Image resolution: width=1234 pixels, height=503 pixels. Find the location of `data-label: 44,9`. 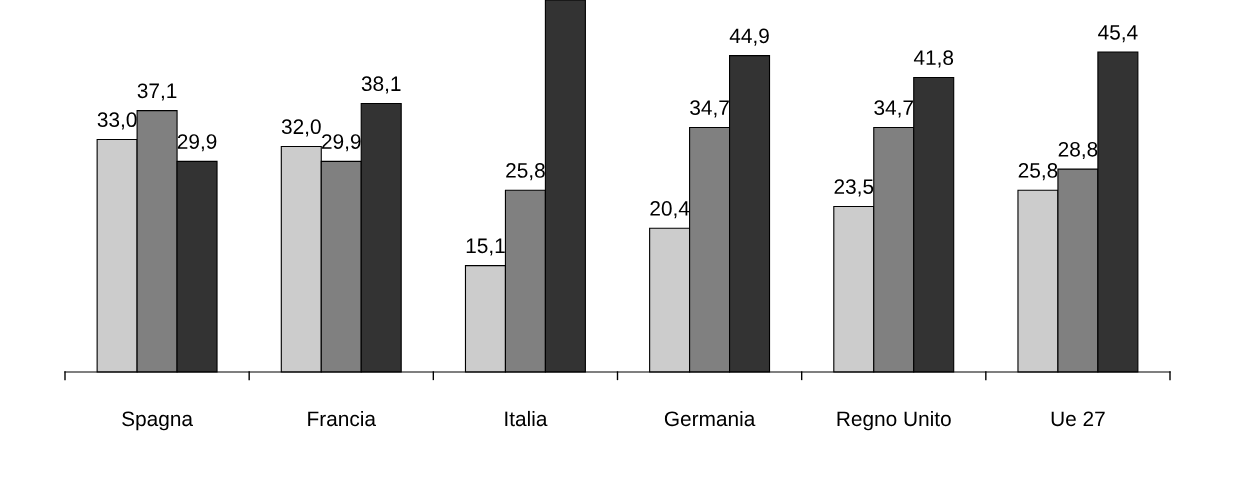

data-label: 44,9 is located at coordinates (749, 37).